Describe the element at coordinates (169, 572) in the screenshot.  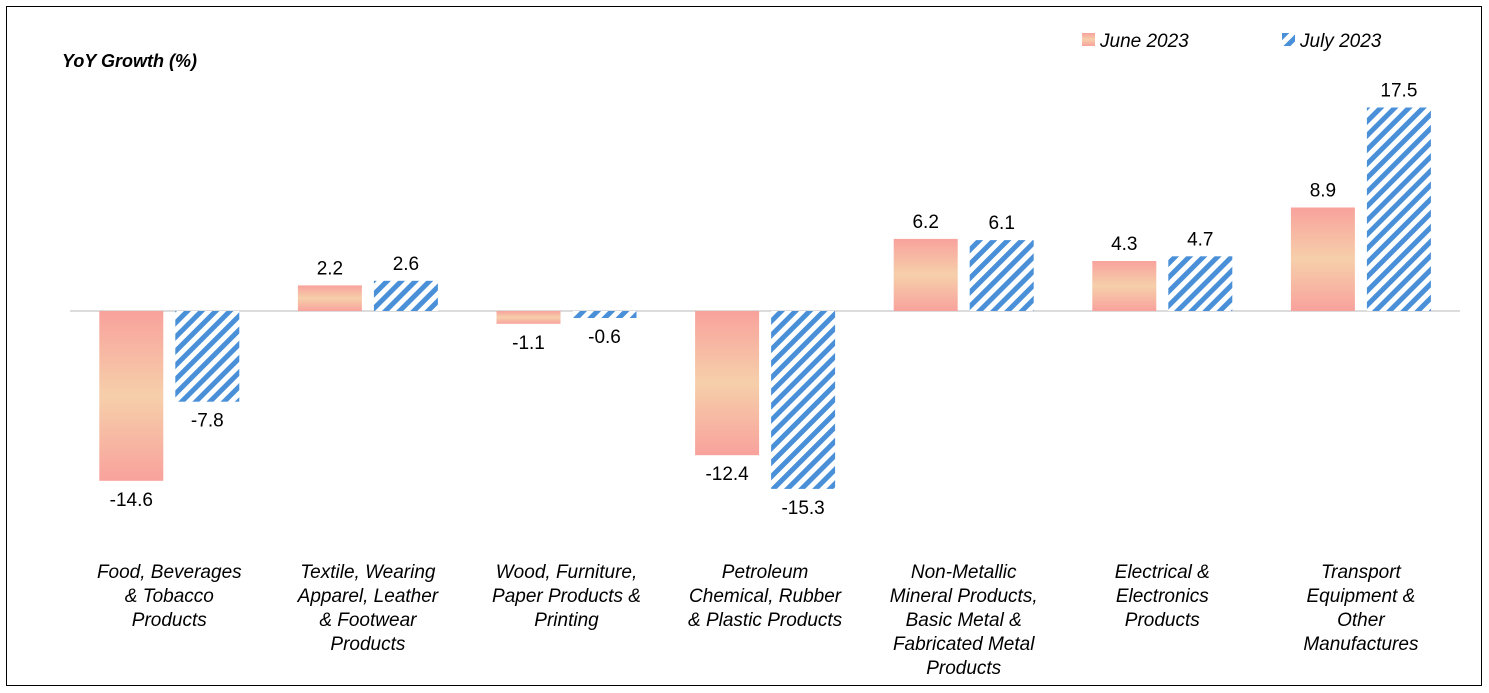
I see `category-label-0-line-0: Food, Beverages` at that location.